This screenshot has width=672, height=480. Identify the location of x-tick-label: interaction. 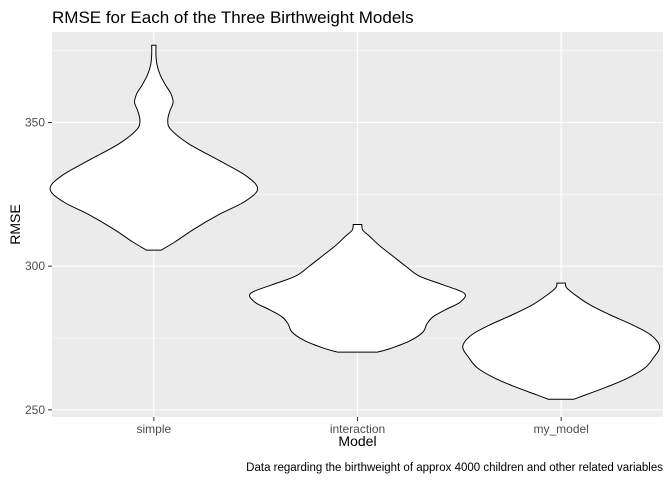
(357, 429).